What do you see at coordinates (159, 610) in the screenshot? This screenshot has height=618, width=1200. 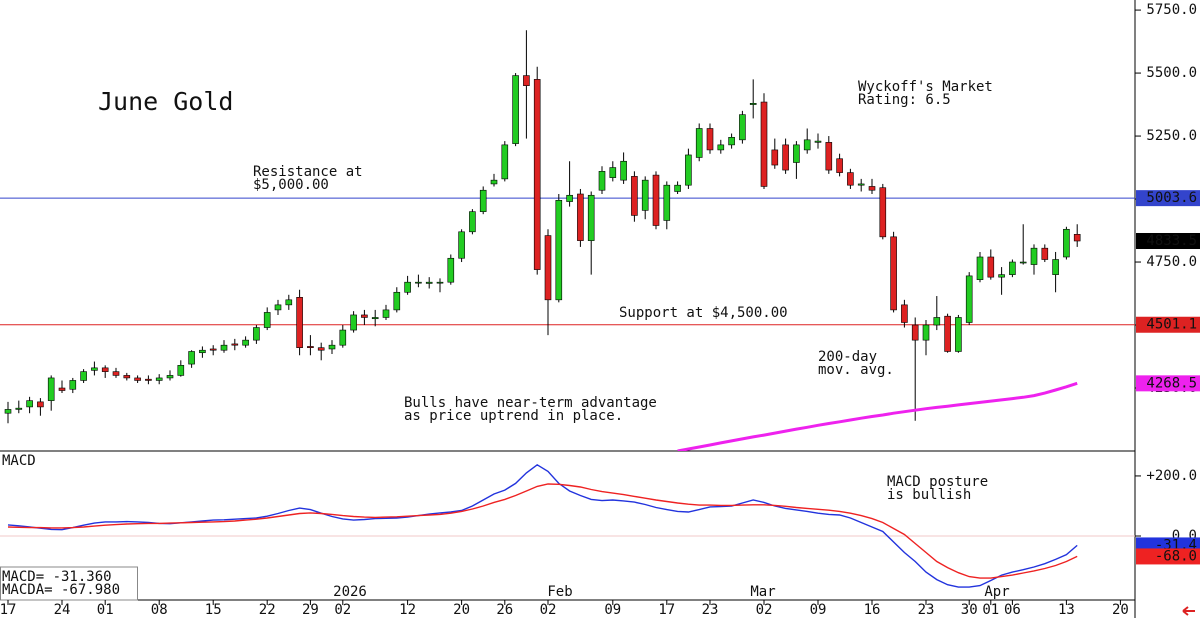 I see `x-tick-label: 08` at bounding box center [159, 610].